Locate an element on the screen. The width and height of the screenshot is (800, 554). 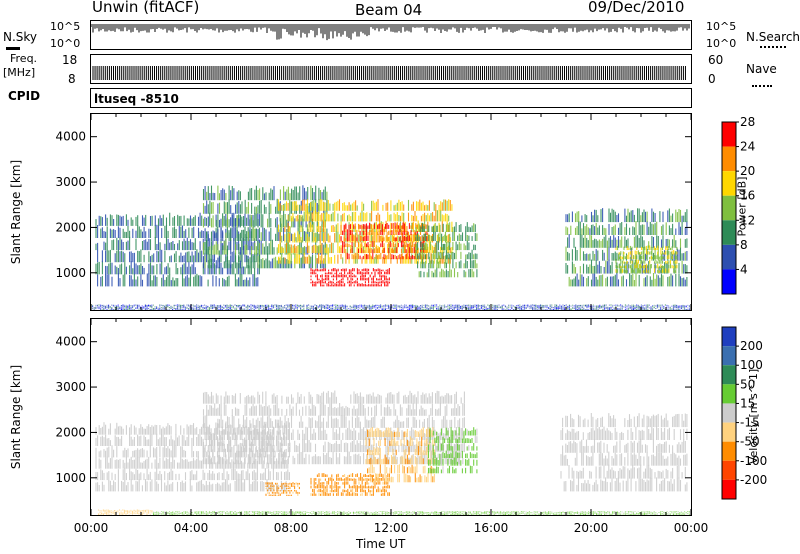
colorbar-tick-label: 24 is located at coordinates (747, 147).